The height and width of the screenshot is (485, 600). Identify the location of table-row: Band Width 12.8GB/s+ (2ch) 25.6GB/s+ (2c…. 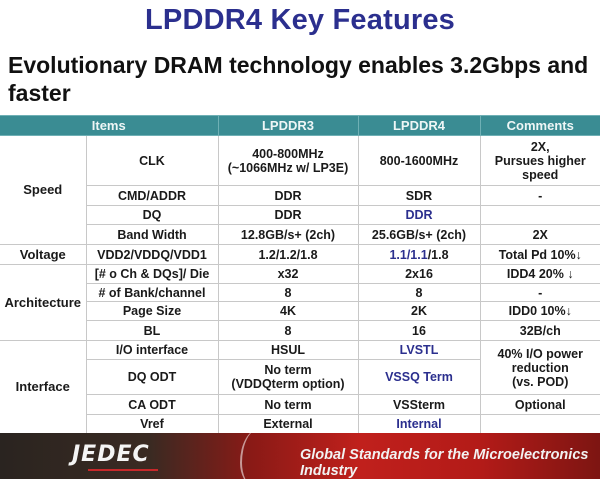
(300, 234).